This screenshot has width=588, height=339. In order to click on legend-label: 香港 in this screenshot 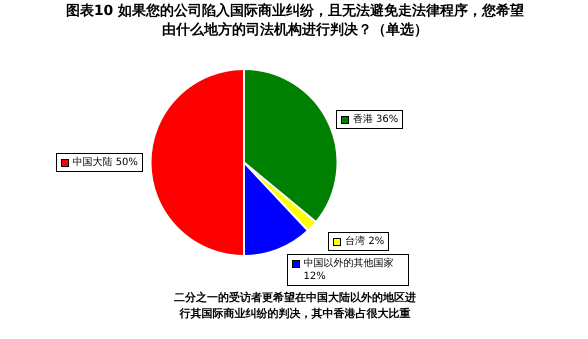, I will do `click(363, 119)`.